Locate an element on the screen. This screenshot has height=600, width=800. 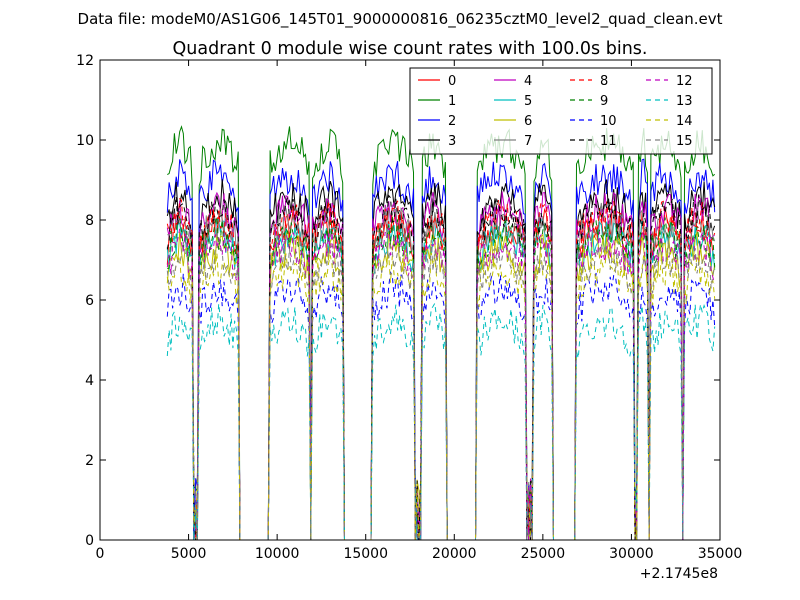
legend-label-5: 5 is located at coordinates (528, 101).